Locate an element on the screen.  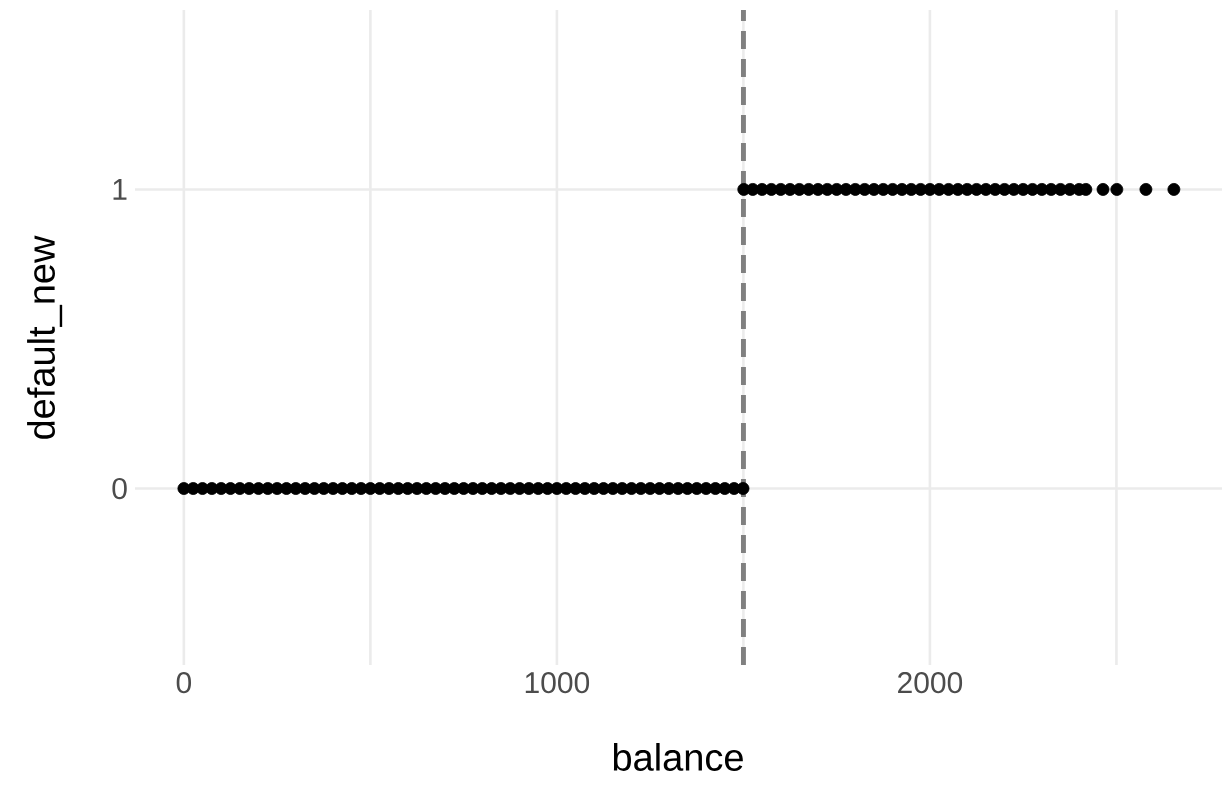
y-tick-label: 1 is located at coordinates (120, 189).